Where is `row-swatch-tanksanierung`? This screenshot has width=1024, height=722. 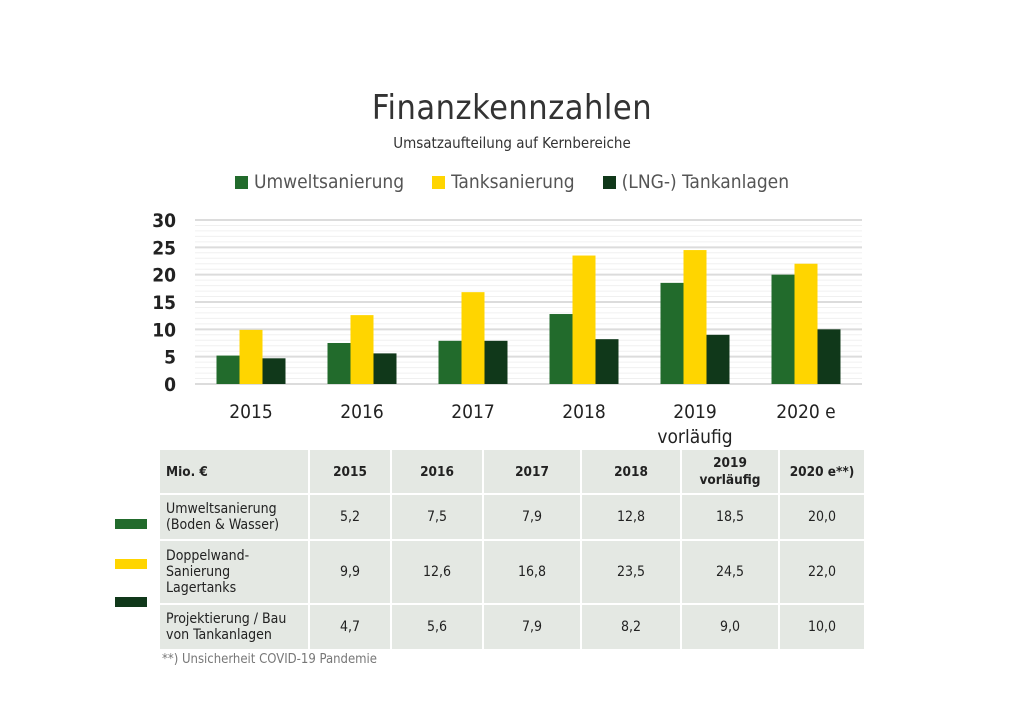
row-swatch-tanksanierung is located at coordinates (131, 564).